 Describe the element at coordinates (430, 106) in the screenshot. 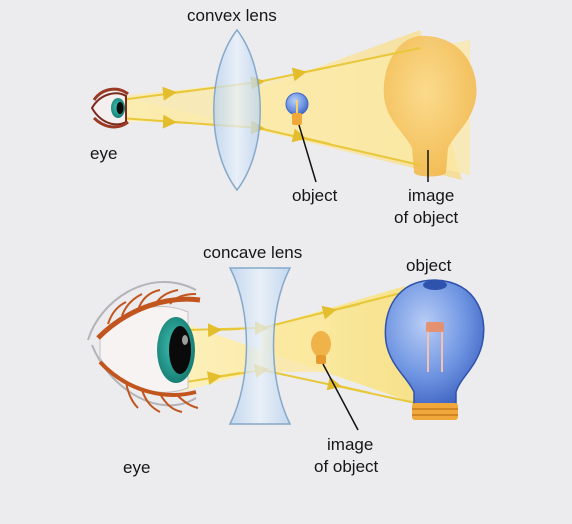

I see `convex-image-bulb` at that location.